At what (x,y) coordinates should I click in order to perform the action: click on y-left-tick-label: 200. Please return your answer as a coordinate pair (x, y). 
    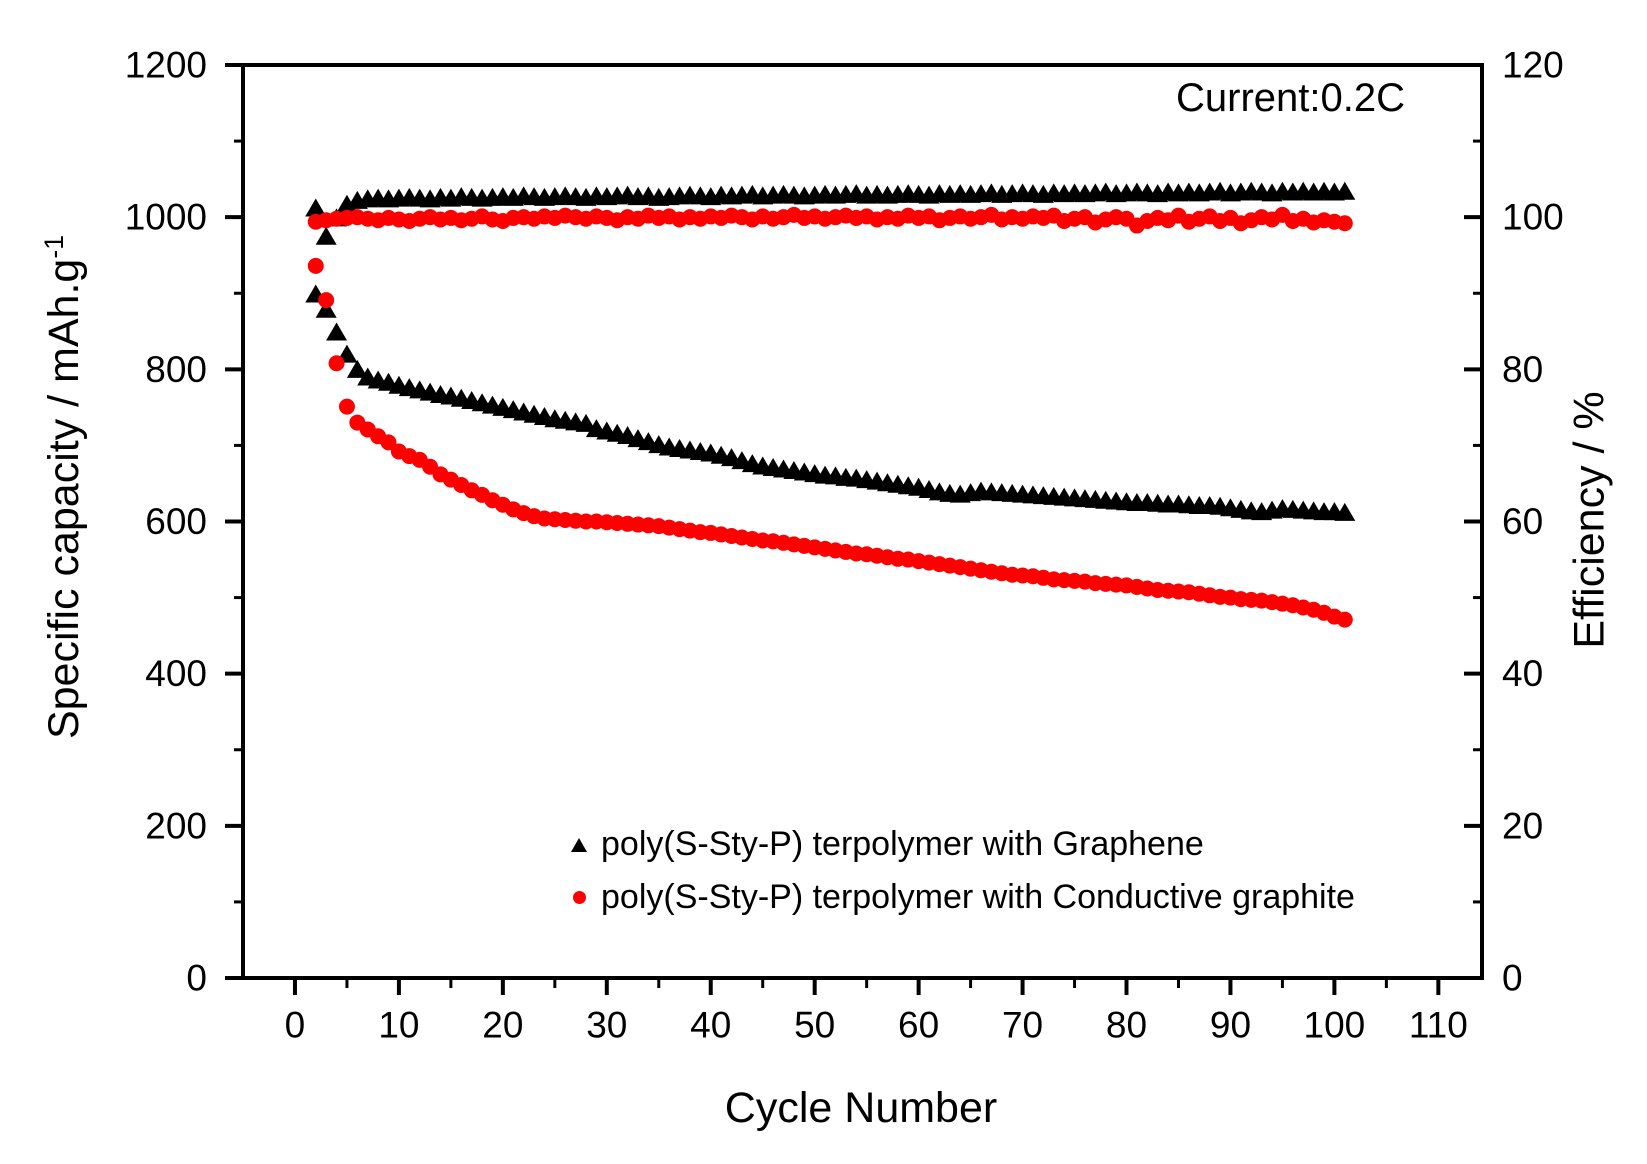
    Looking at the image, I should click on (176, 825).